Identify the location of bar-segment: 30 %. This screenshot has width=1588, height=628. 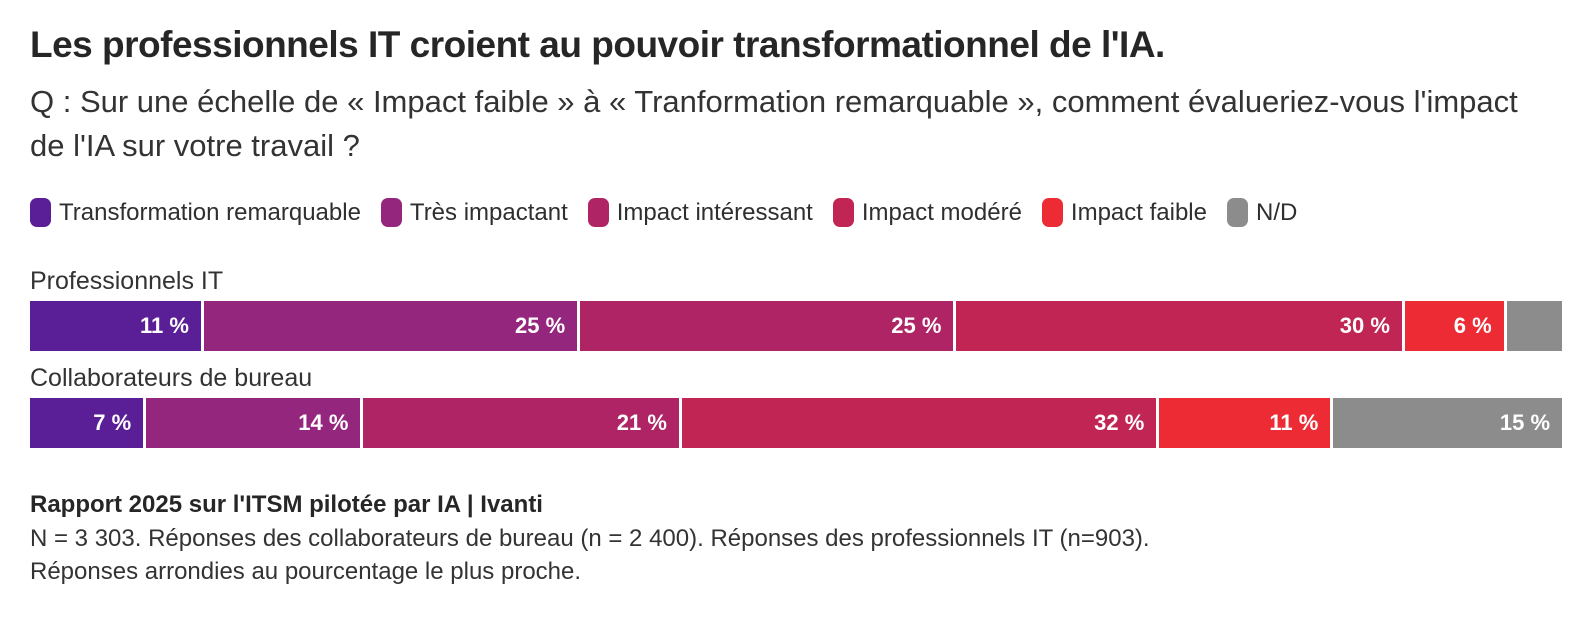
(1179, 326).